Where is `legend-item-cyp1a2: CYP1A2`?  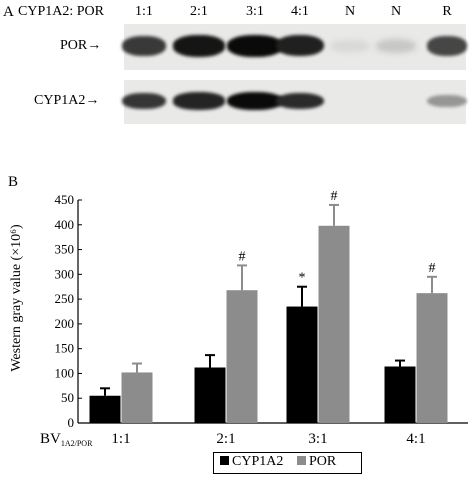 legend-item-cyp1a2: CYP1A2 is located at coordinates (251, 462).